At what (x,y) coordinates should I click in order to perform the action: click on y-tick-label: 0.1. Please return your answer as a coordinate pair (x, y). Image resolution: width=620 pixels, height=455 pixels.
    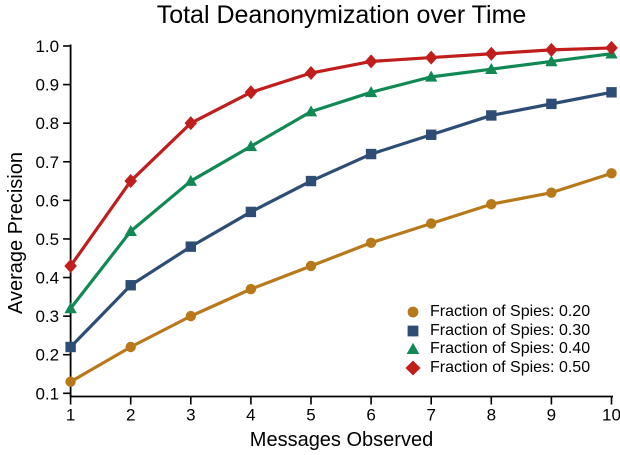
    Looking at the image, I should click on (47, 393).